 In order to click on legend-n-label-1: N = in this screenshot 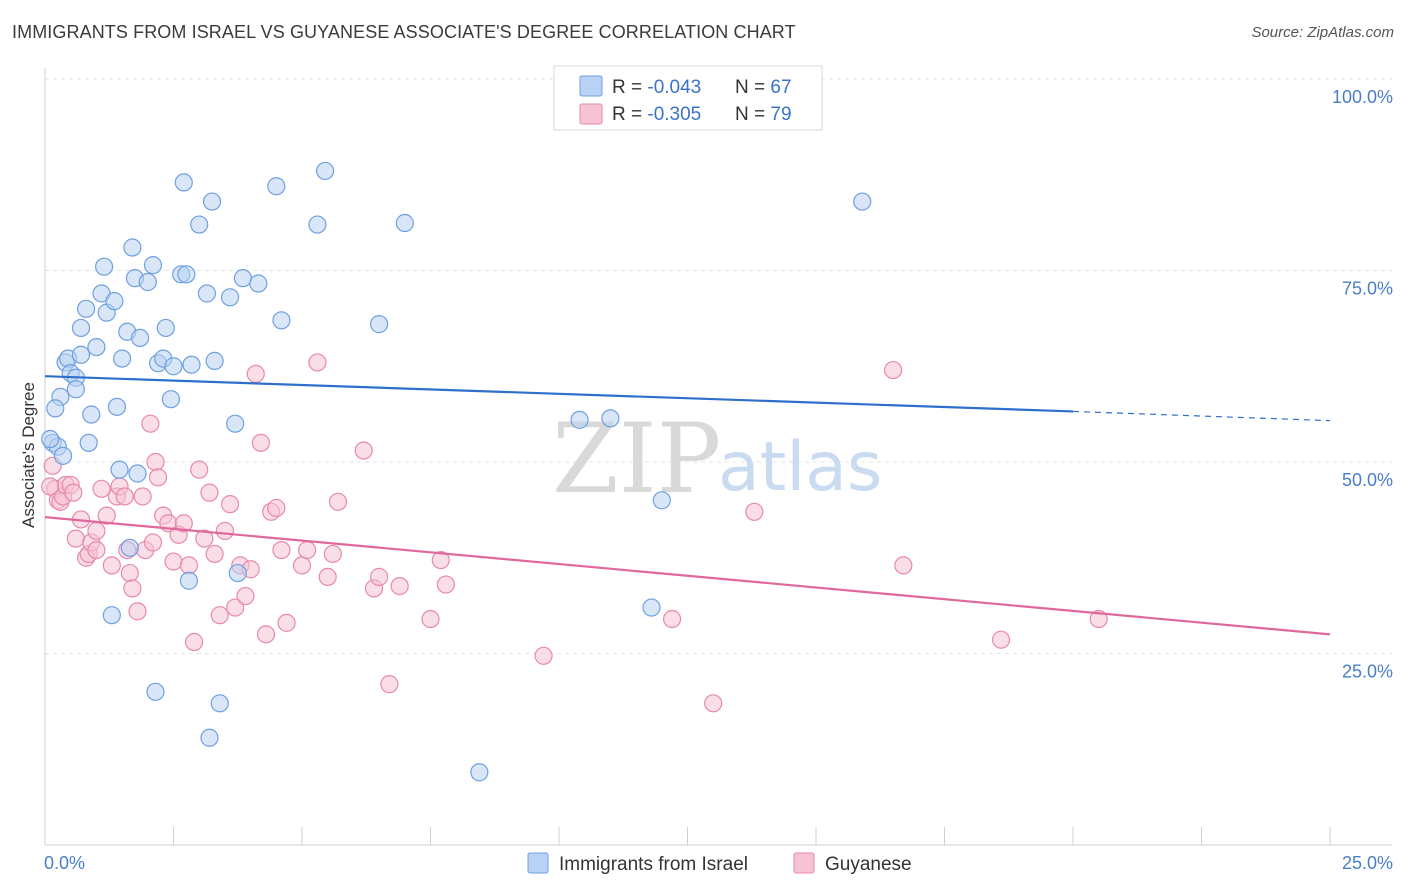, I will do `click(752, 87)`.